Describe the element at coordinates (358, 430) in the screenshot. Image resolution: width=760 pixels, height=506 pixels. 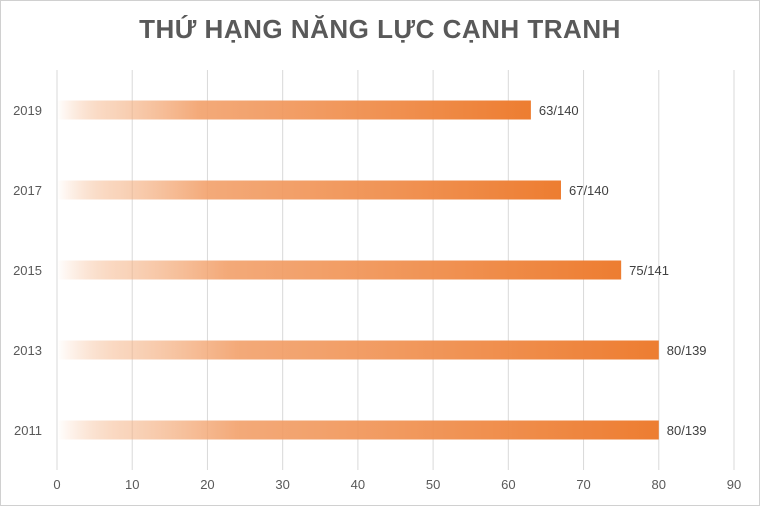
I see `bar-2011` at that location.